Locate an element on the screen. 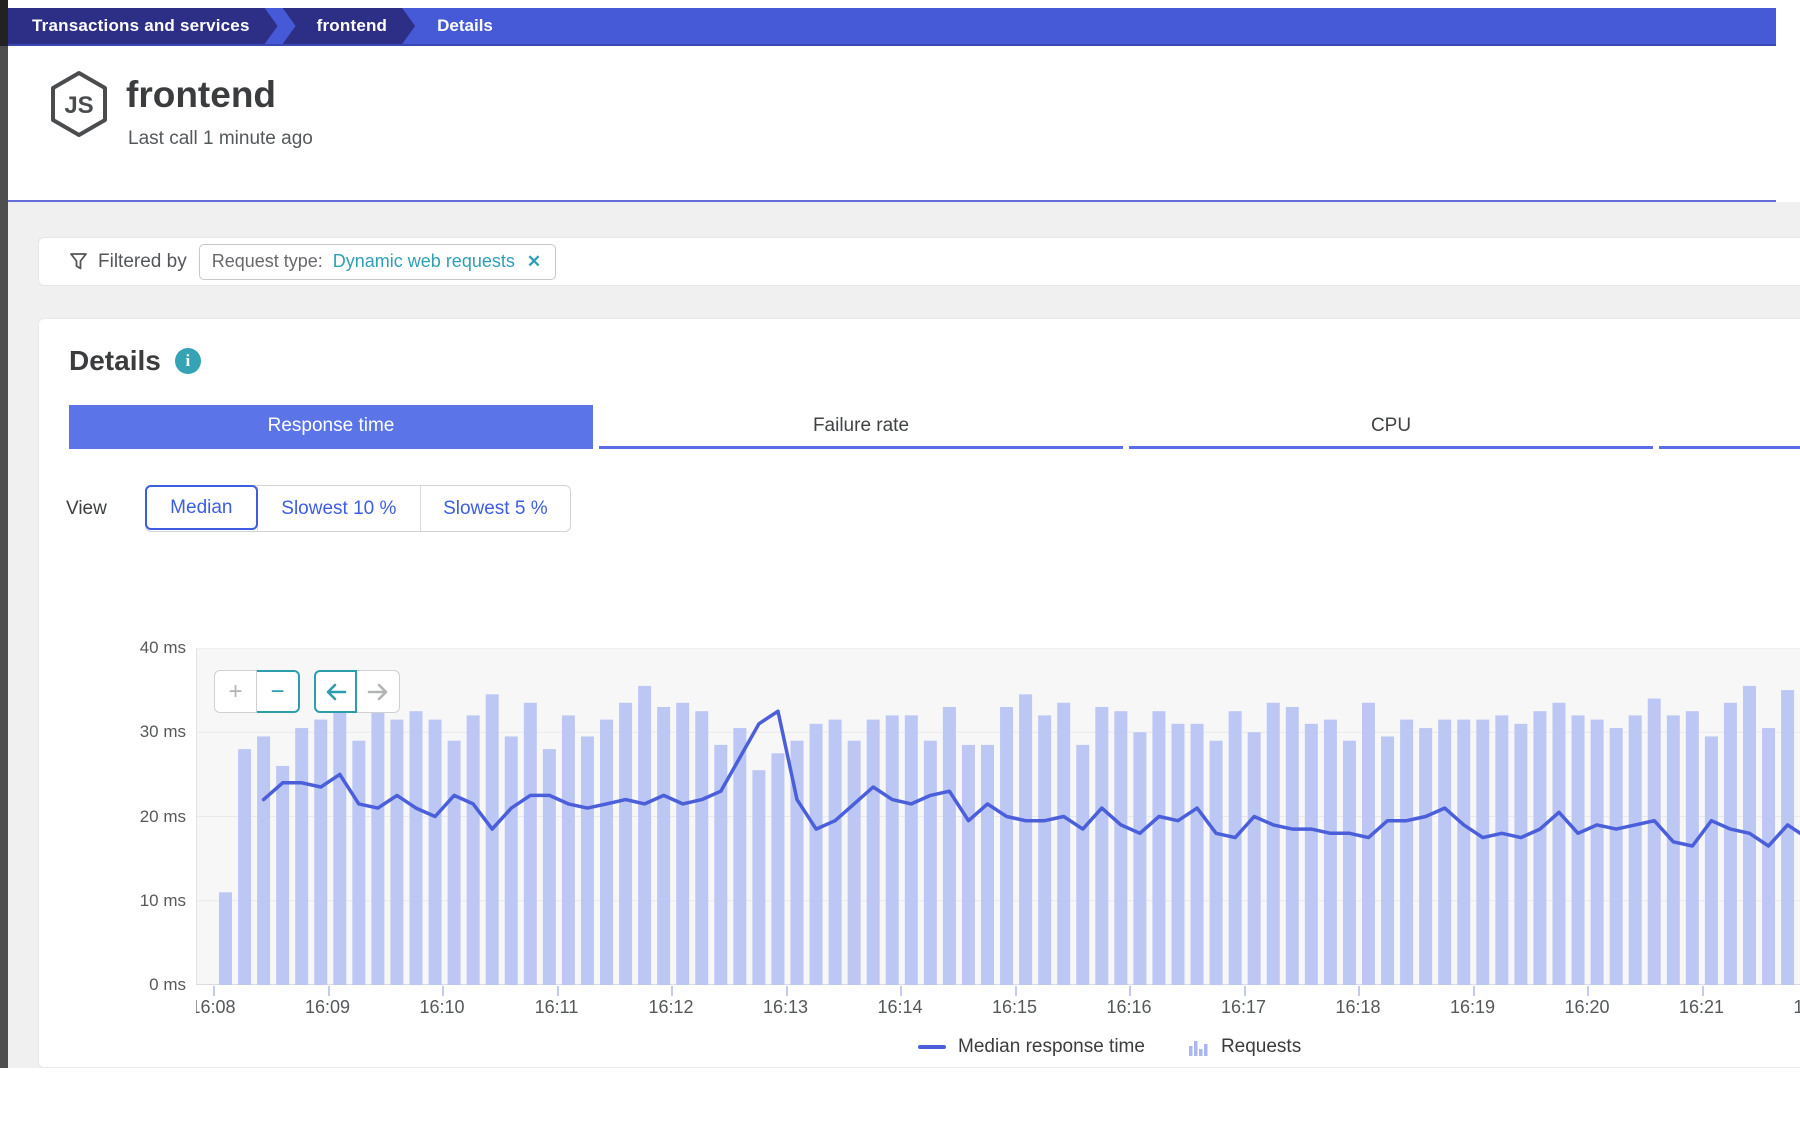 The image size is (1800, 1142). filter-chip-value: Dynamic web requests is located at coordinates (423, 261).